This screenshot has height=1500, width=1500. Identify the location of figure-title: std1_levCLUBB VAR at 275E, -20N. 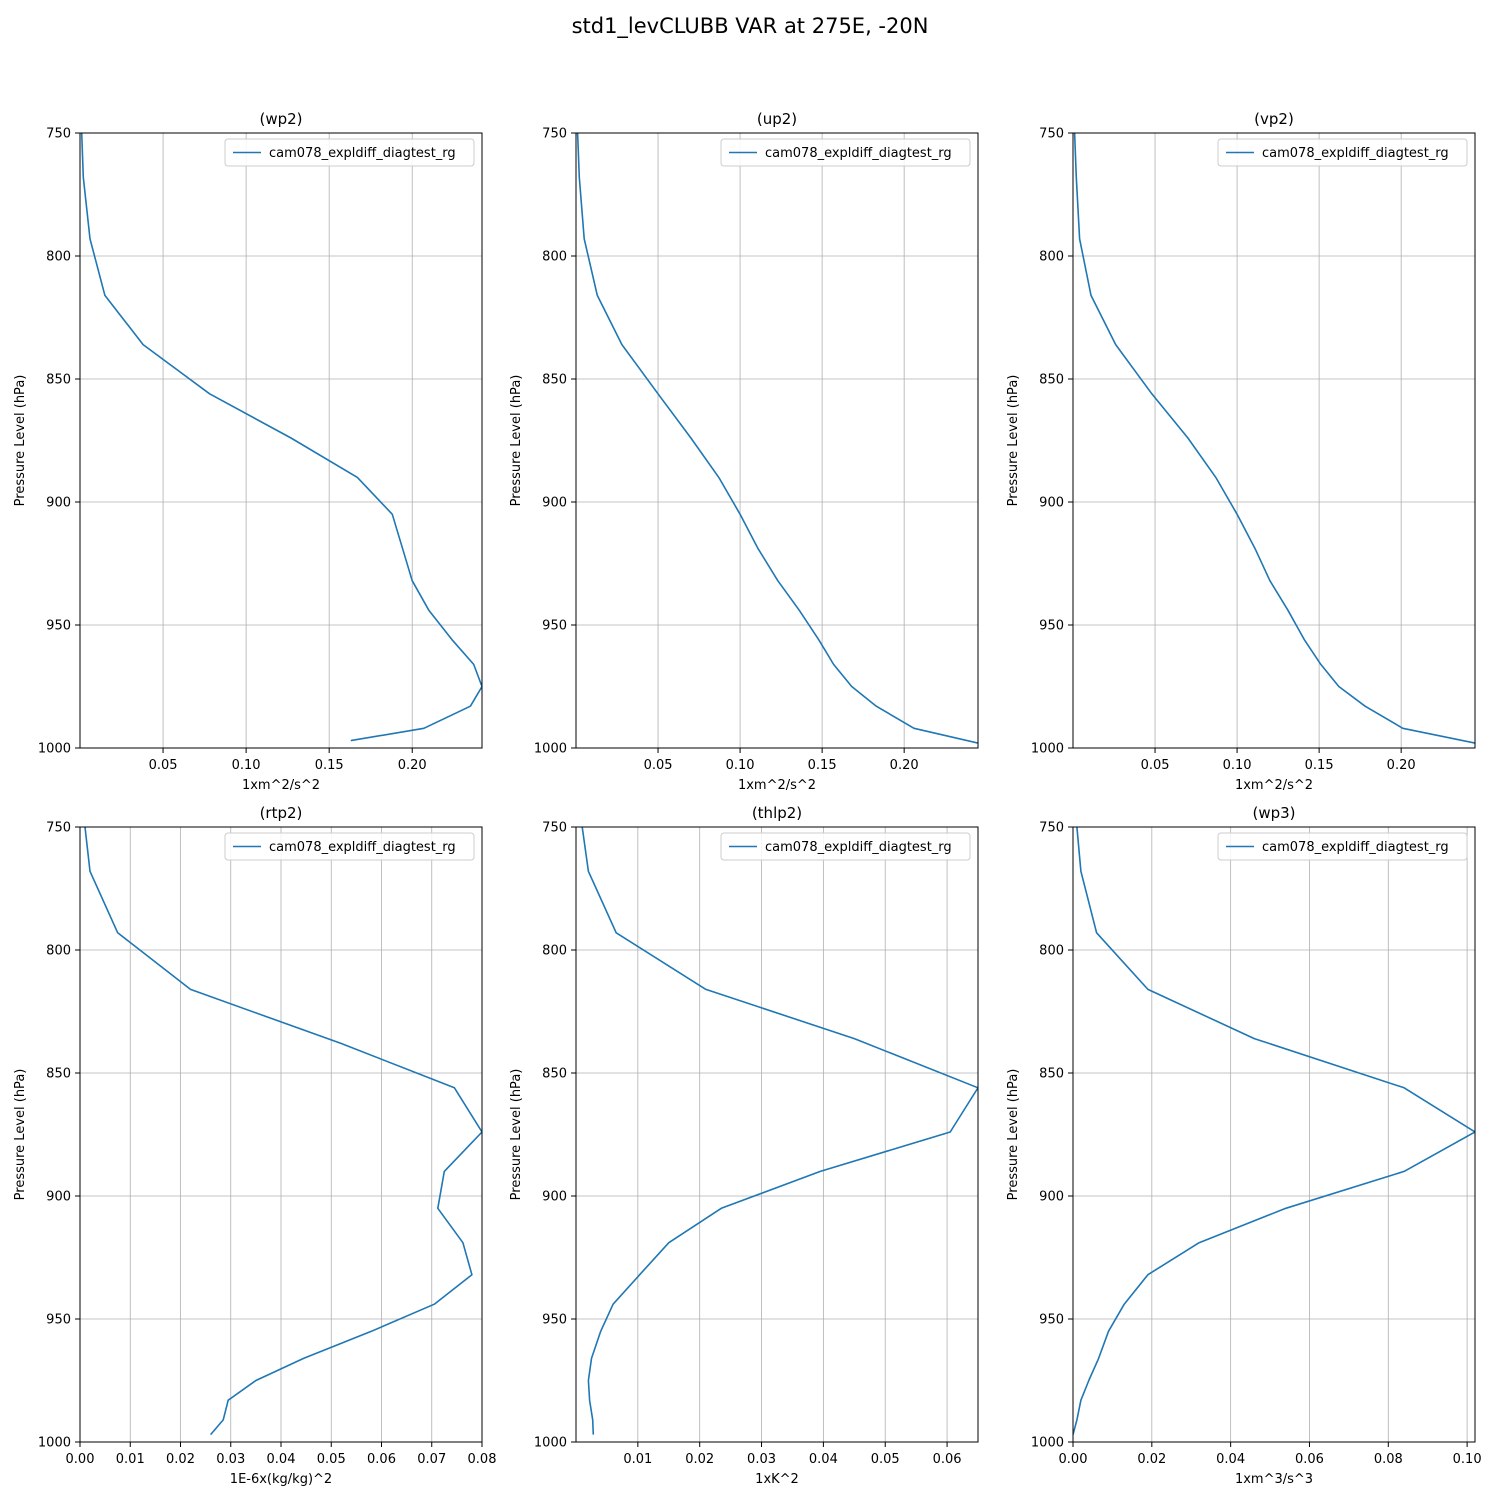
(750, 26).